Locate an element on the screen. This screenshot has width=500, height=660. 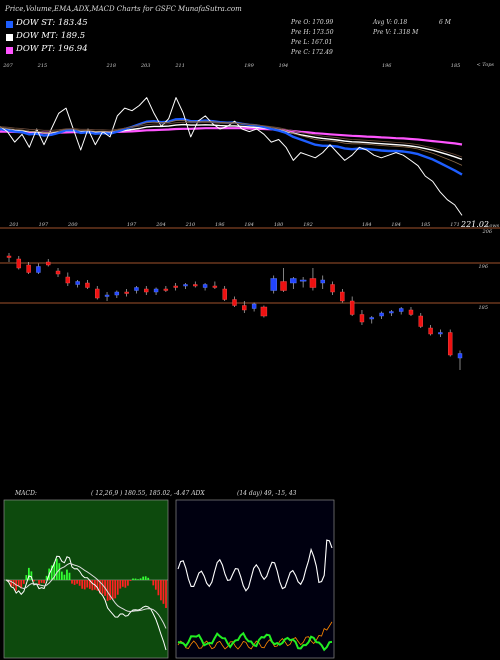
minus-di-line is located at coordinates (255, 641).